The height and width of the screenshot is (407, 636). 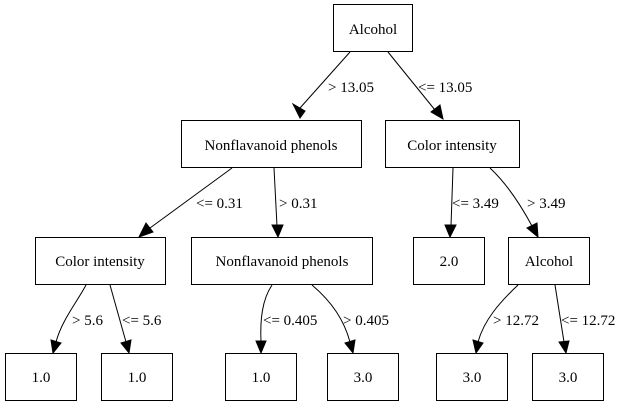 I want to click on node-color-intensity: Color intensity, so click(x=452, y=144).